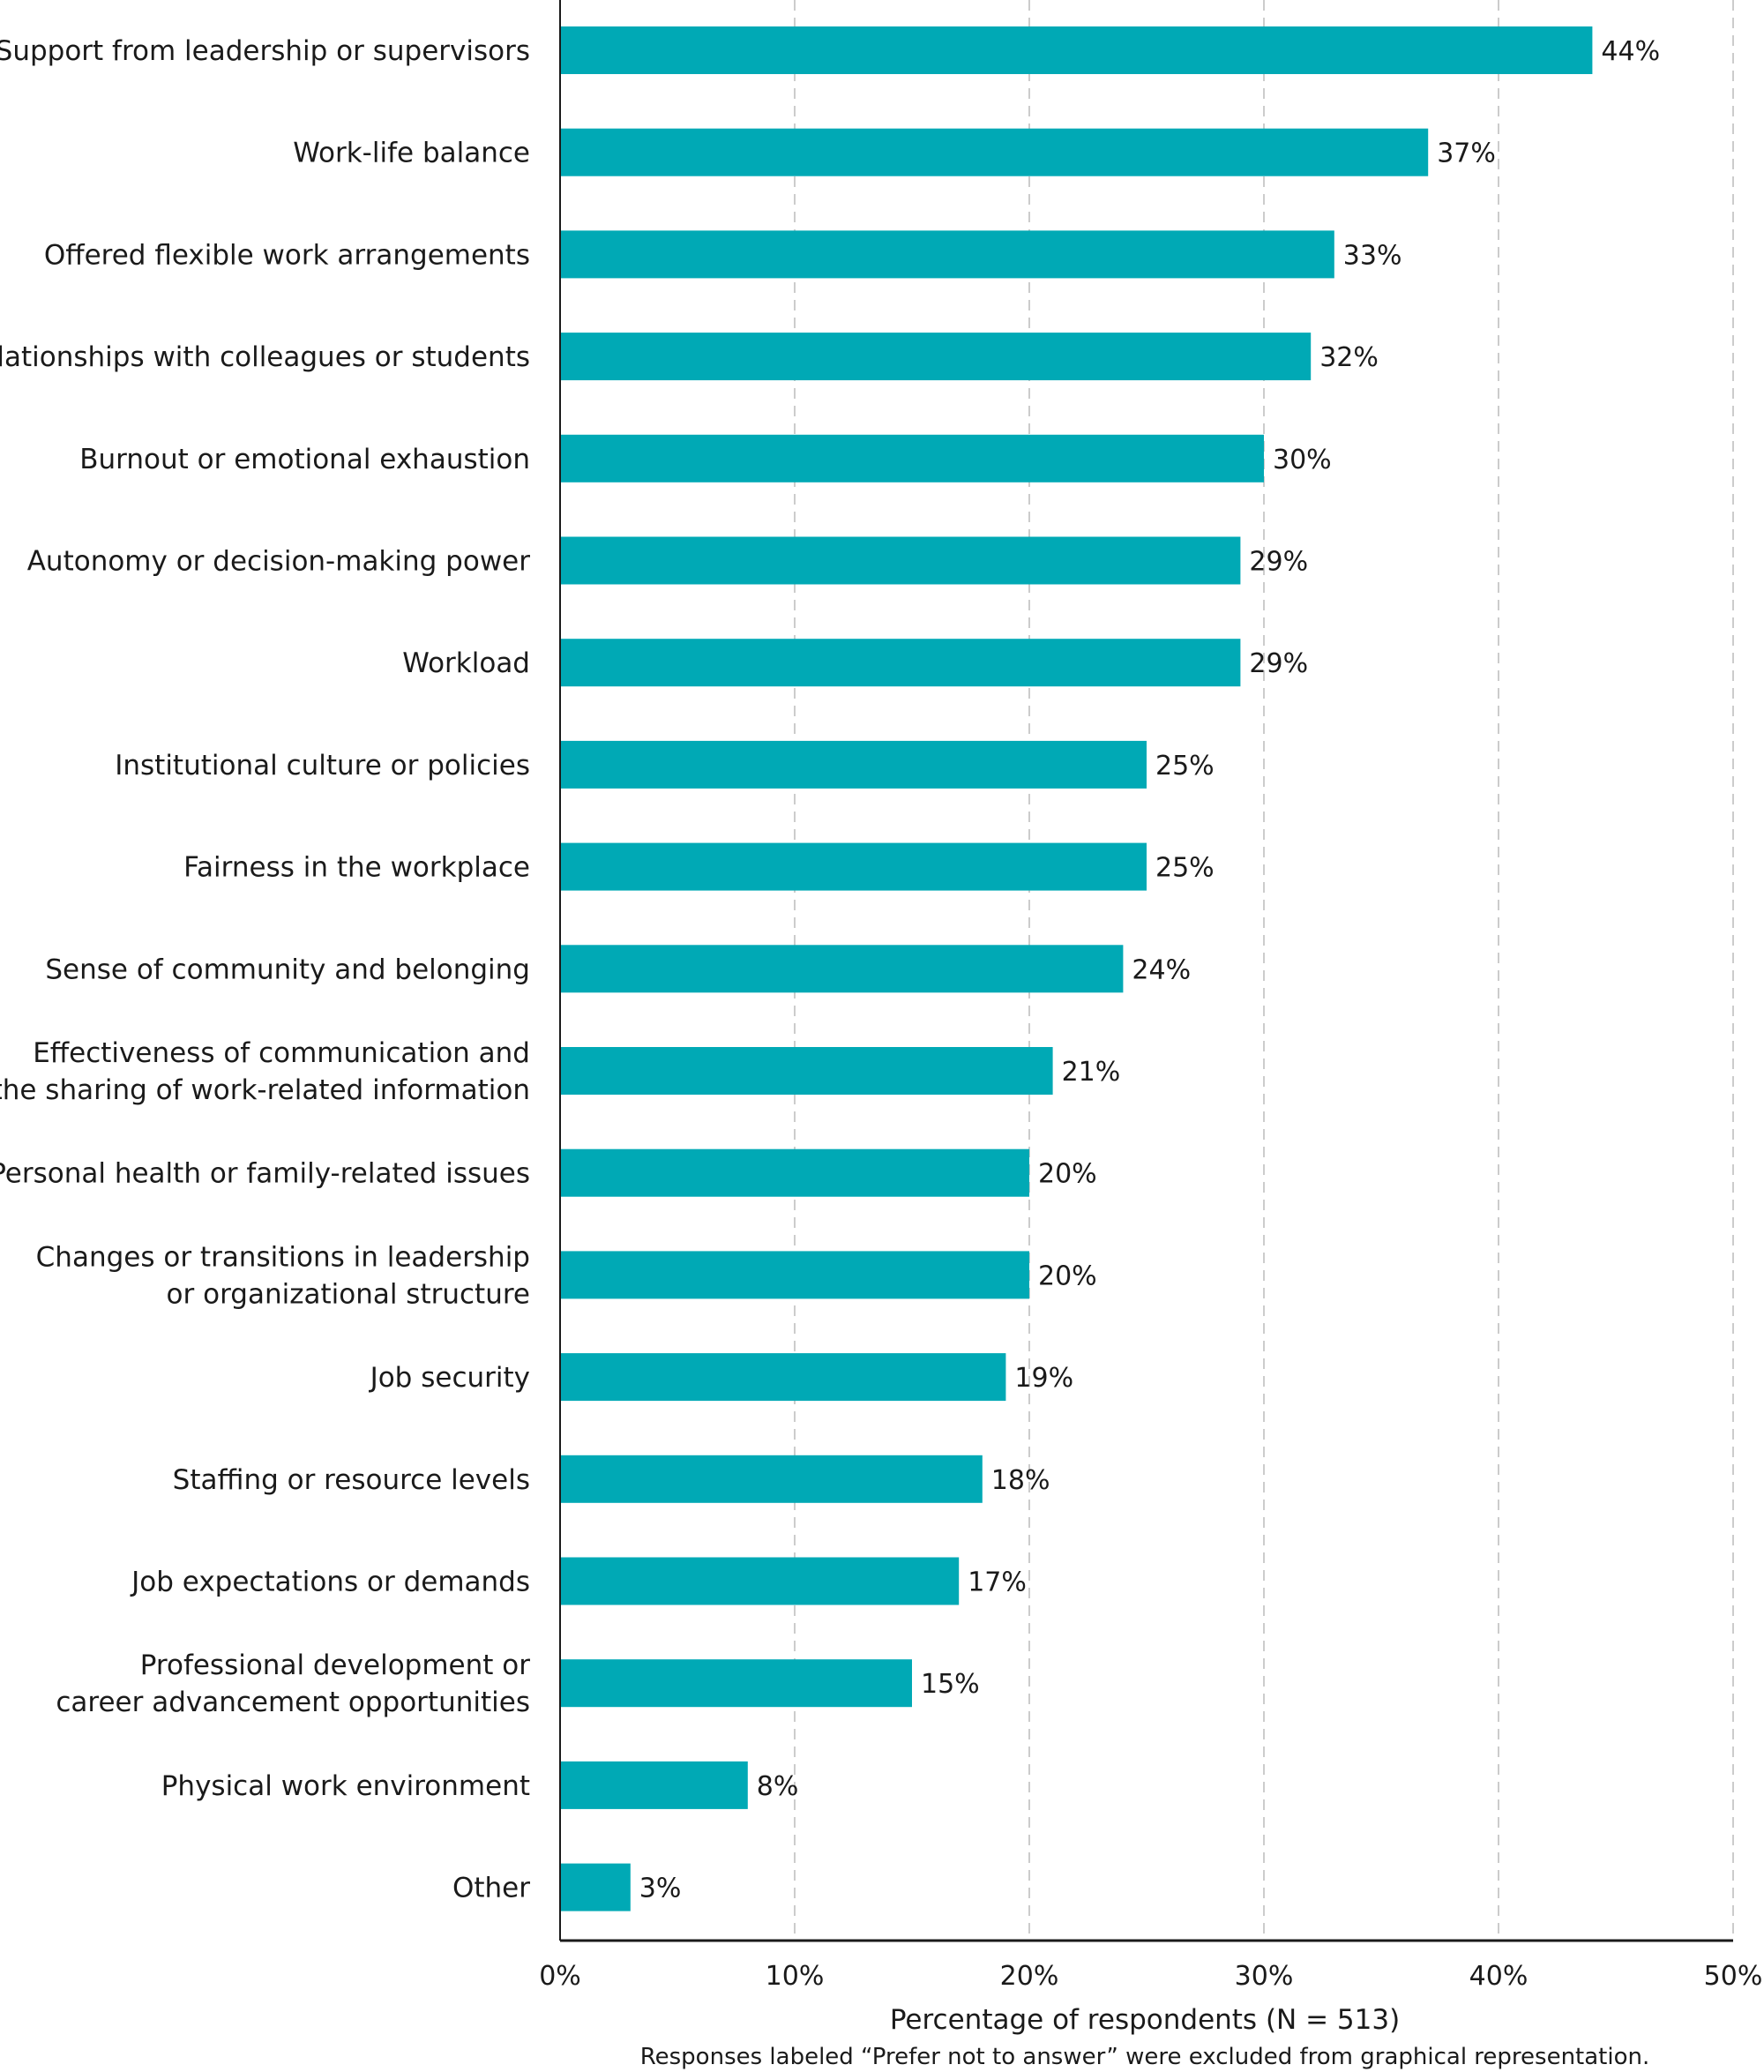 The width and height of the screenshot is (1764, 2072). I want to click on x-tick-label: 0%, so click(560, 1976).